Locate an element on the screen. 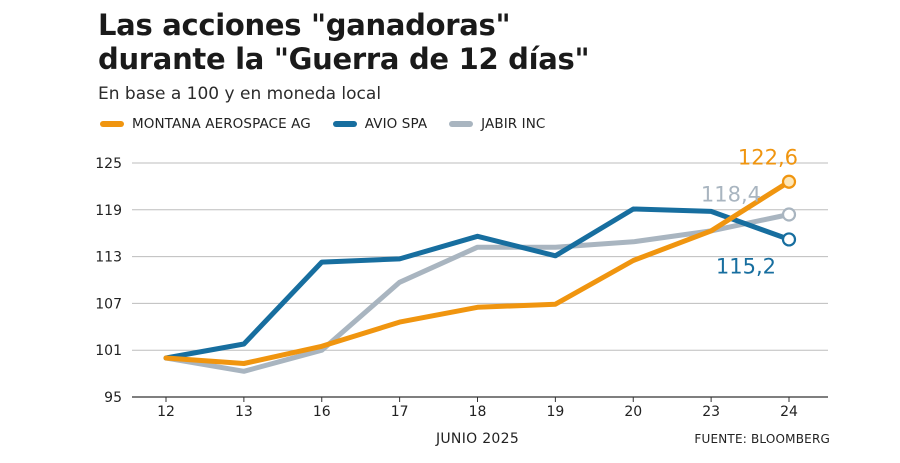  legend-label-montana: MONTANA AEROSPACE AG is located at coordinates (221, 124).